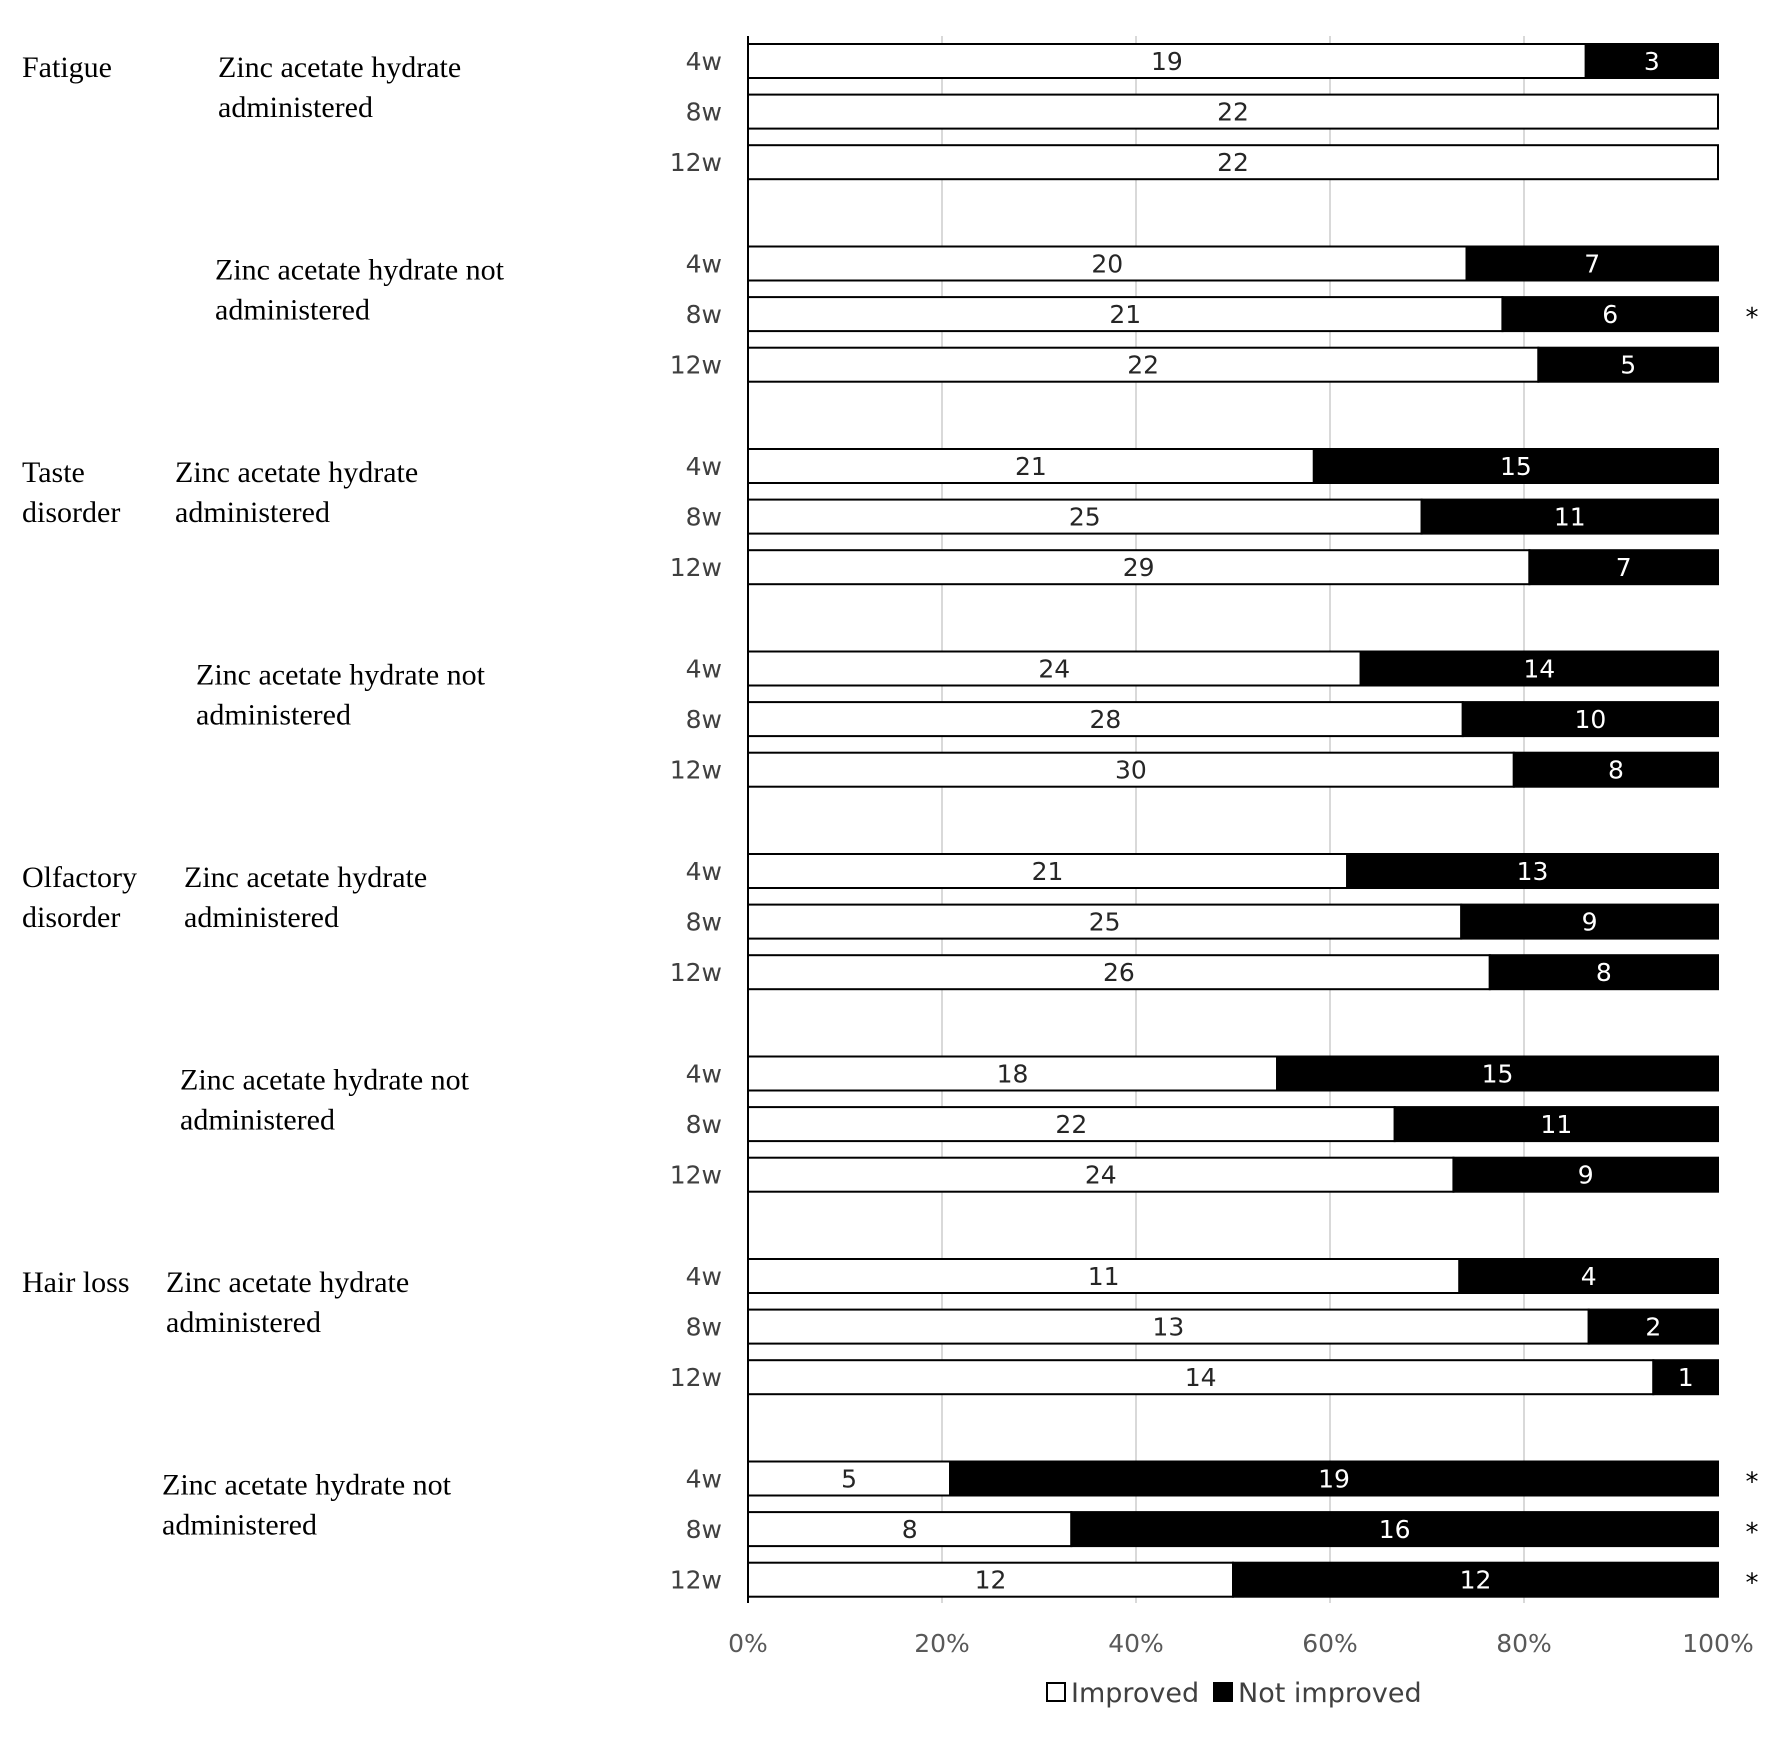 The image size is (1772, 1739). I want to click on data-label-improved: 26, so click(1119, 972).